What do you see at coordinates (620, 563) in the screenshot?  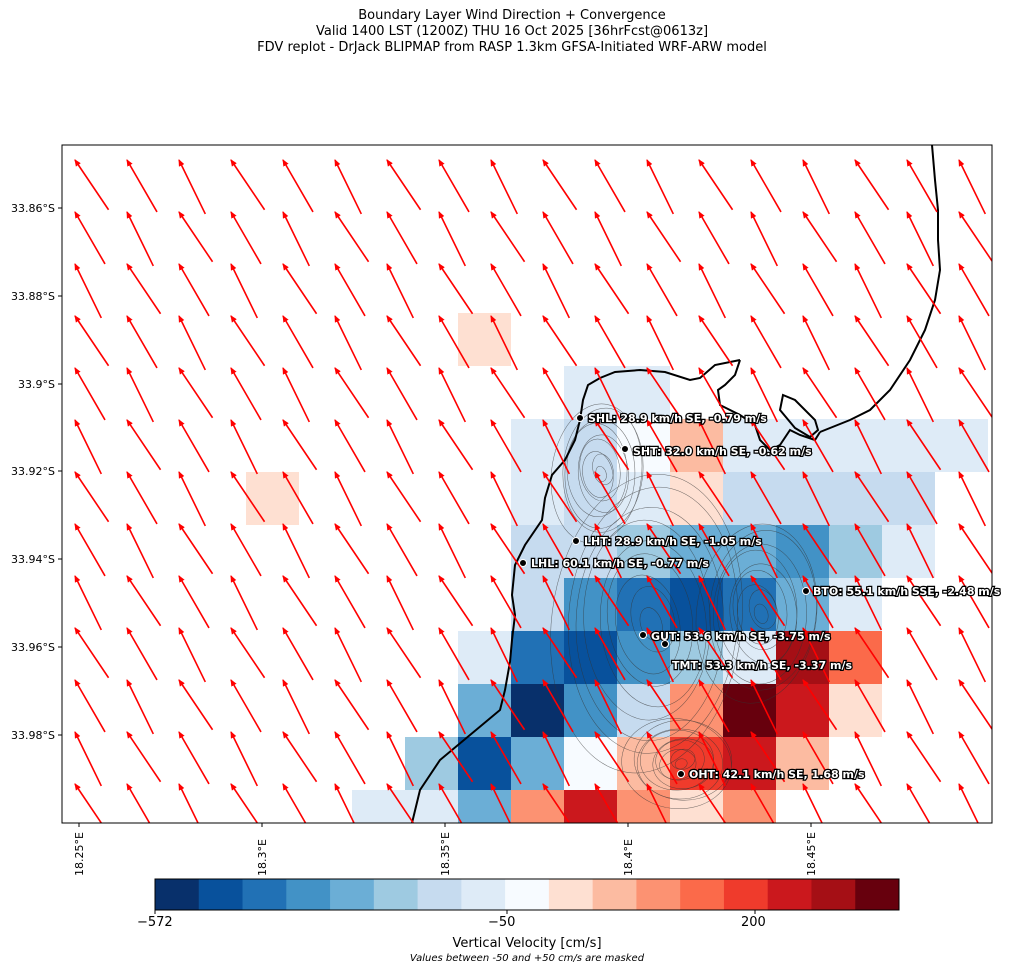 I see `station-label-lhl: LHL: 60.1 km/h SE, -0.77 m/s` at bounding box center [620, 563].